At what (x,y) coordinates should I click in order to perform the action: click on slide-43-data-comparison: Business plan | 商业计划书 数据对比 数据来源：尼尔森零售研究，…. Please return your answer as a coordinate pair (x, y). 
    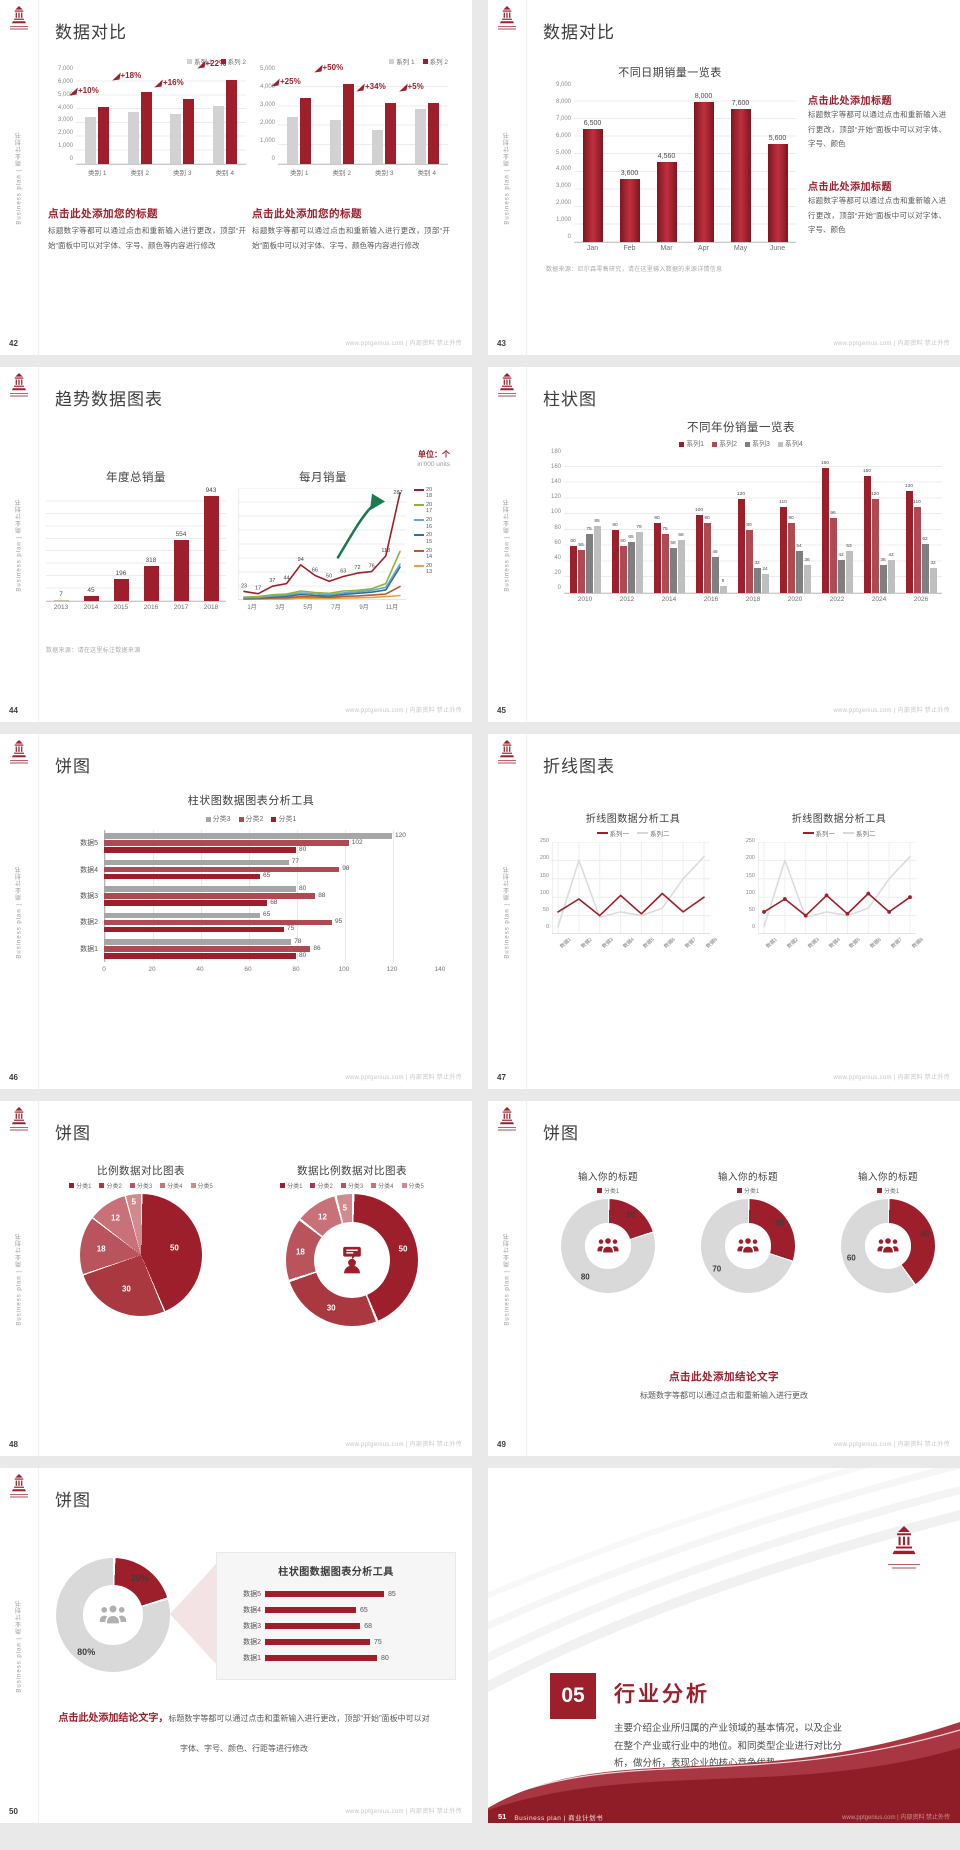
    Looking at the image, I should click on (724, 177).